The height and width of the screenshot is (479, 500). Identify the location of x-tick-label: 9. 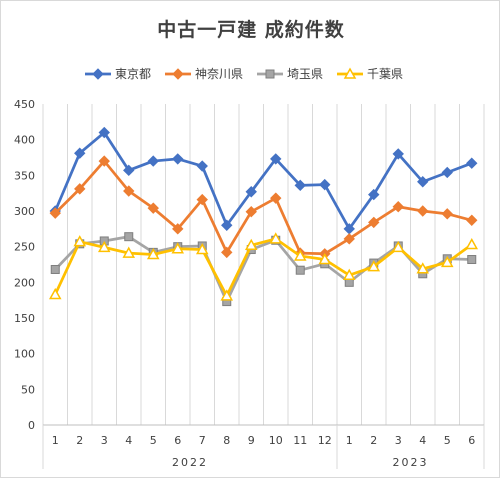
(251, 440).